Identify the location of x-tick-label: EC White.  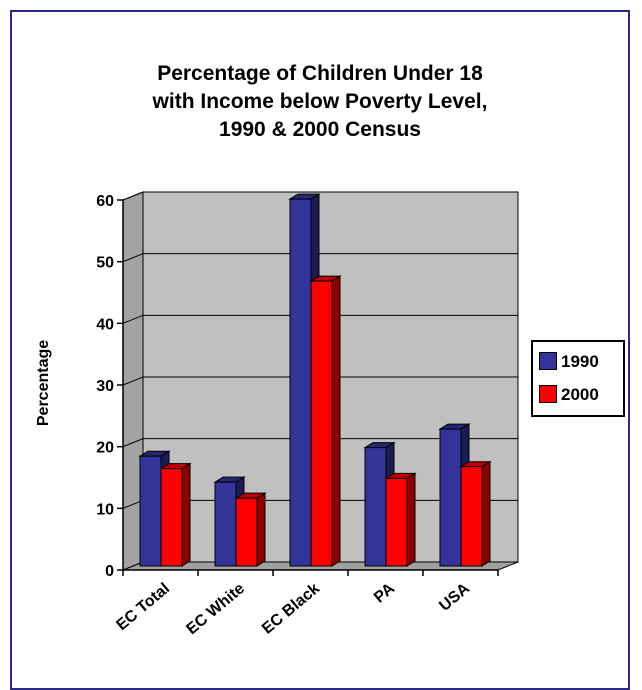
(215, 609).